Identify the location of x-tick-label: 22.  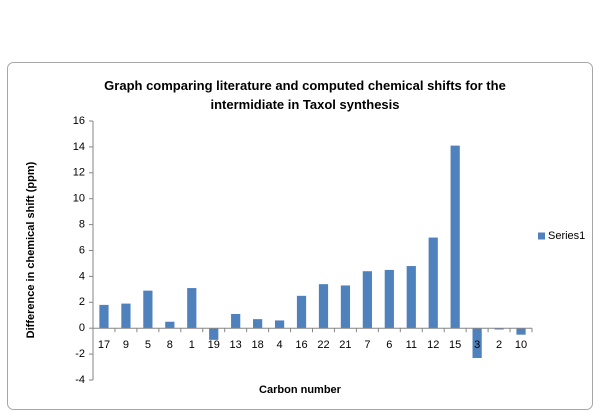
(323, 345).